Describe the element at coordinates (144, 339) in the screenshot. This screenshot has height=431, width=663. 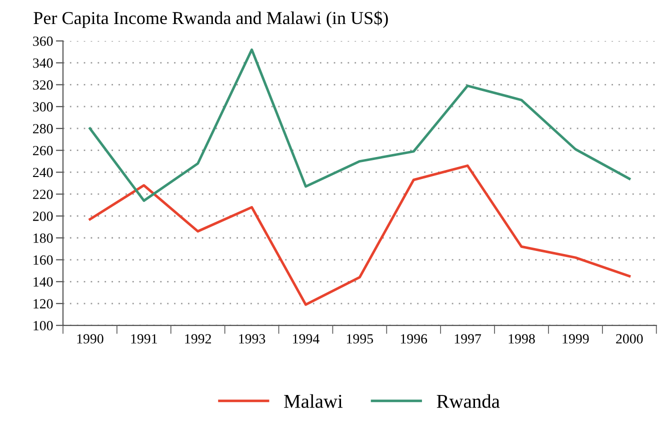
I see `x-tick-label: 1991` at that location.